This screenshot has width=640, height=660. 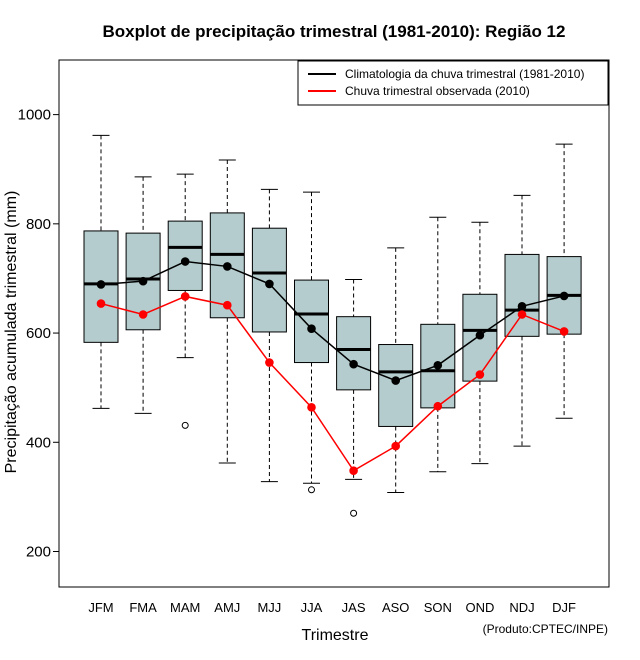 What do you see at coordinates (312, 607) in the screenshot?
I see `x-tick-label: JJA` at bounding box center [312, 607].